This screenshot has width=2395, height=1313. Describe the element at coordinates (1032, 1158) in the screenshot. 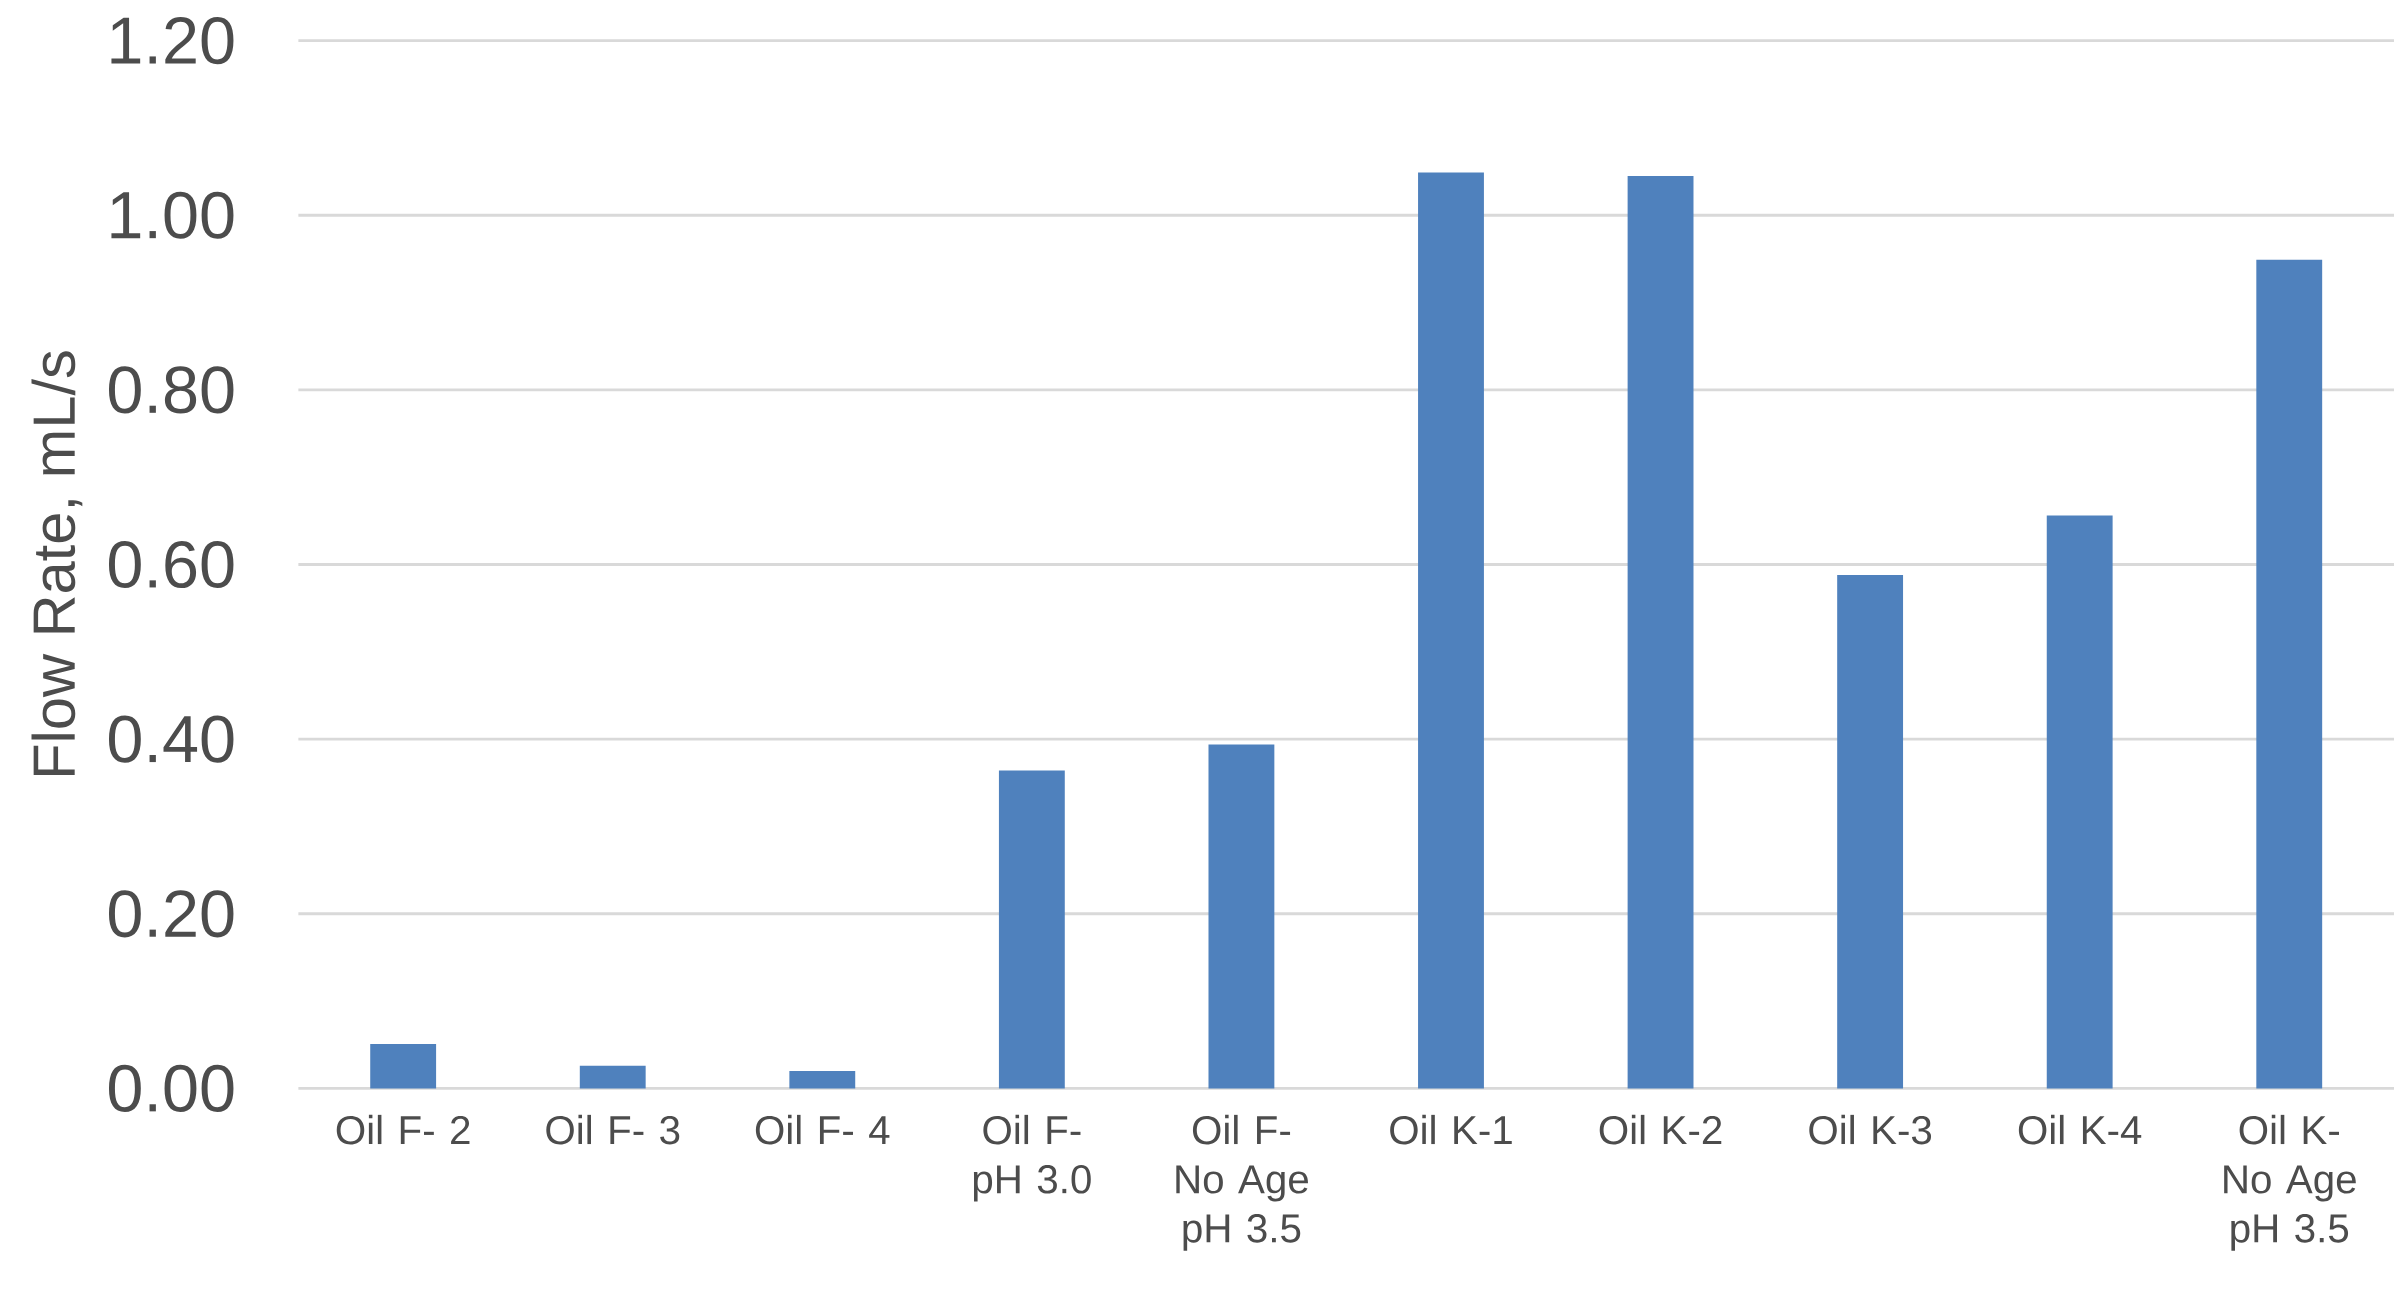

I see `x-tick-label: Oil F- pH 3.0` at that location.